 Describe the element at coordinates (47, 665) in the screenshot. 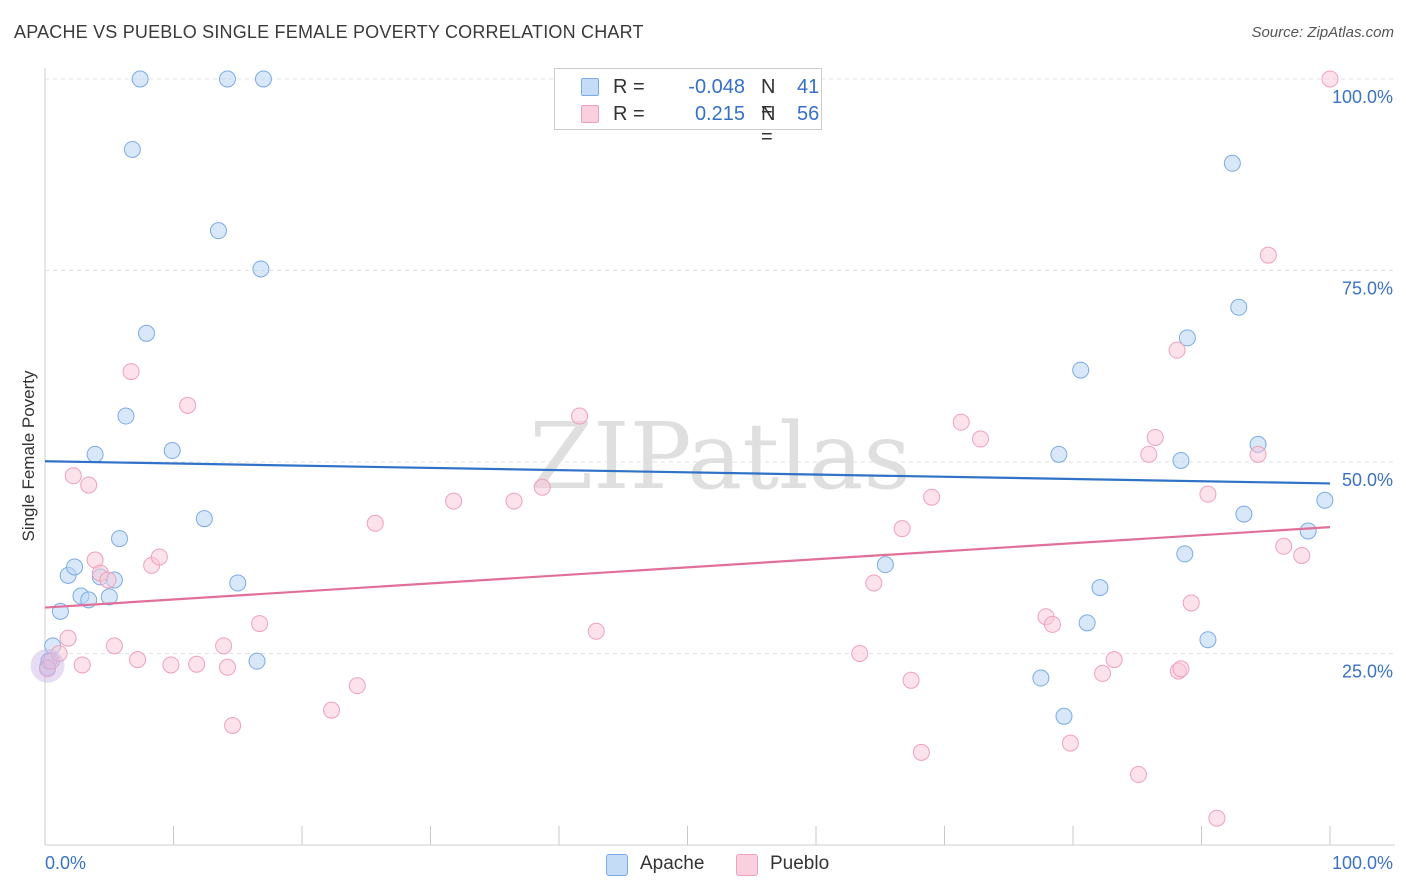

I see `cluster-point` at that location.